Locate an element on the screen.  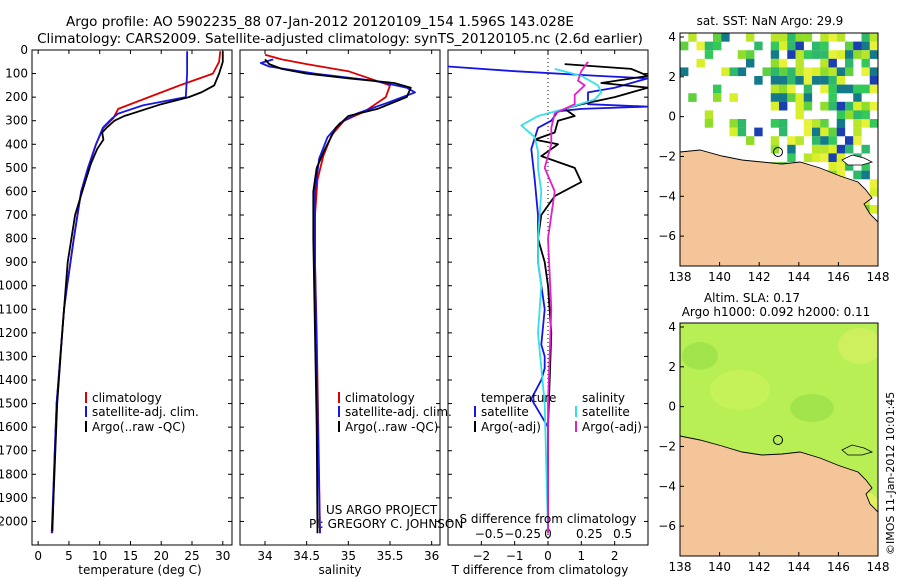
sla_map-ytick-label: −4 is located at coordinates (667, 486).